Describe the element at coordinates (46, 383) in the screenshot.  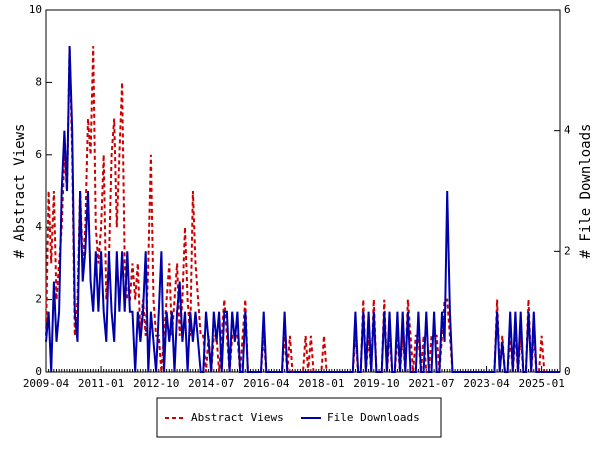
I see `x-tick-label: 2009-04` at that location.